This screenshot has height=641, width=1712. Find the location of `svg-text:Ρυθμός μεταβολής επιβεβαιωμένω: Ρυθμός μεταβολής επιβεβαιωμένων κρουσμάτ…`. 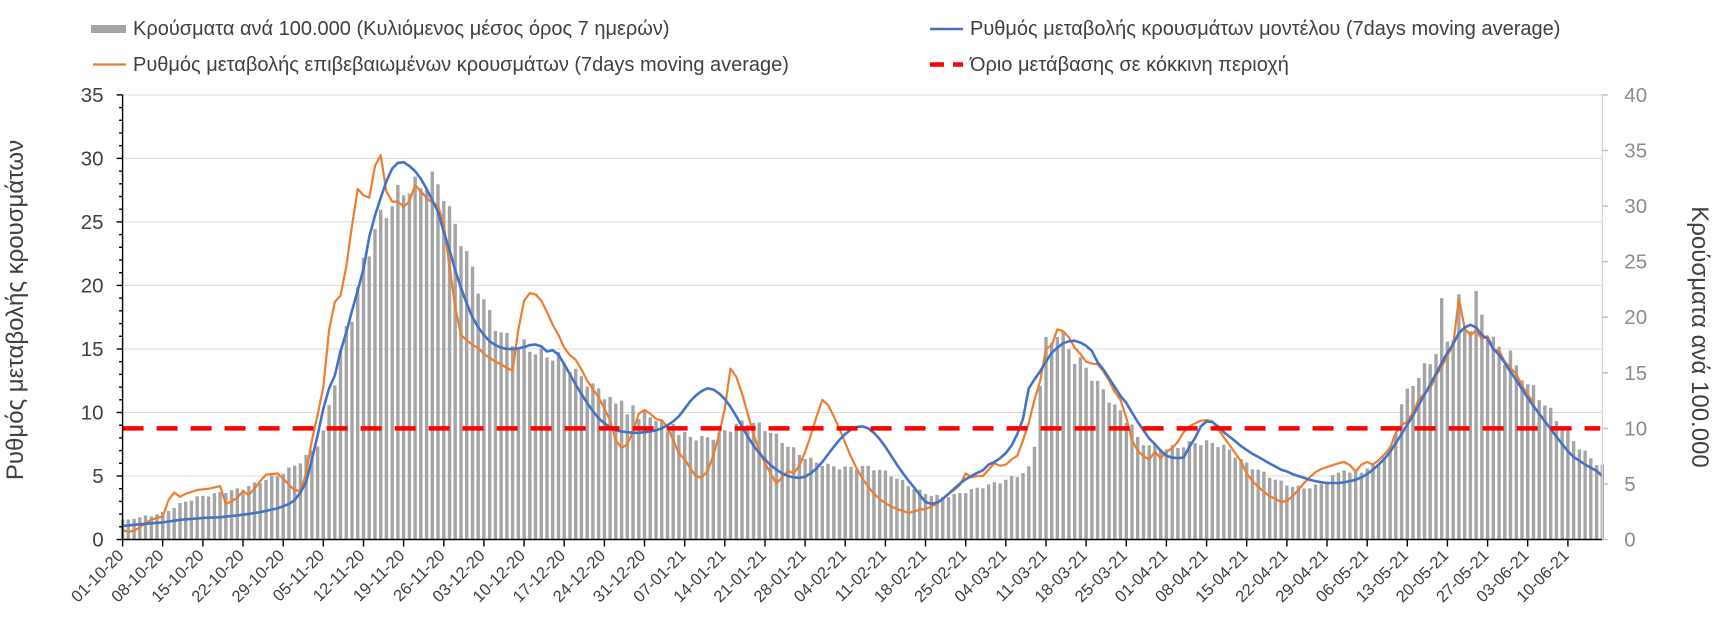

svg-text:Ρυθμός μεταβολής επιβεβαιωμένω: Ρυθμός μεταβολής επιβεβαιωμένων κρουσμάτ… is located at coordinates (461, 65).